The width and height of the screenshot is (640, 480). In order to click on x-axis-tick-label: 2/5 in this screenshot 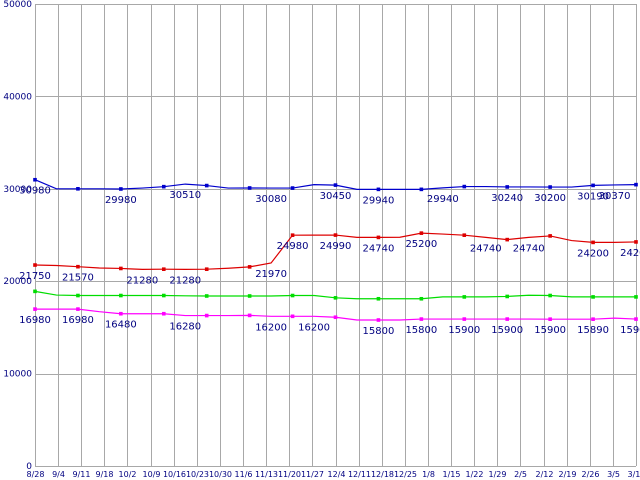, I will do `click(520, 474)`.